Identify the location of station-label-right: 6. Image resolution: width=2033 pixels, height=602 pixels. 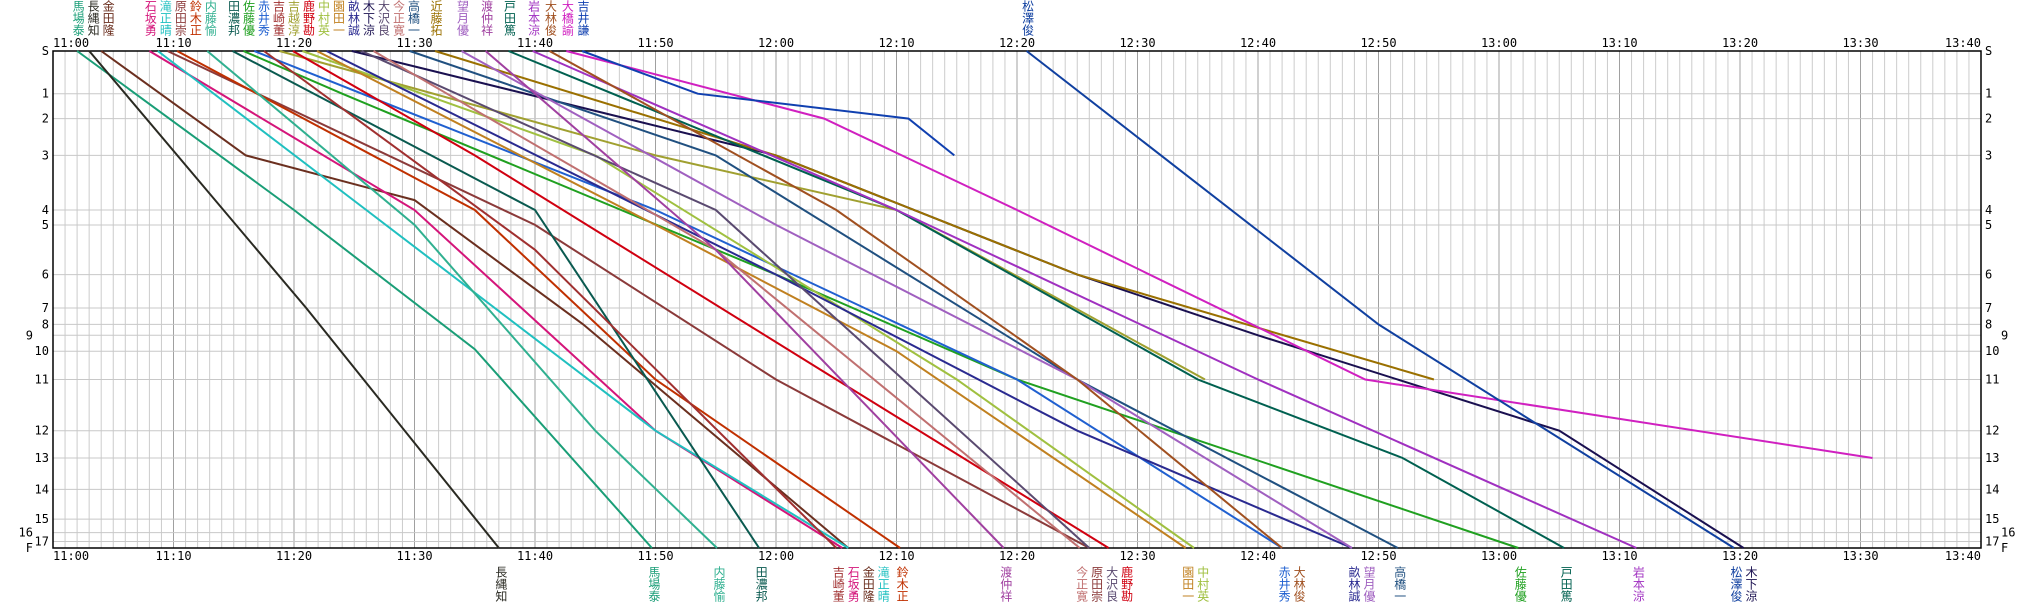
(1988, 275).